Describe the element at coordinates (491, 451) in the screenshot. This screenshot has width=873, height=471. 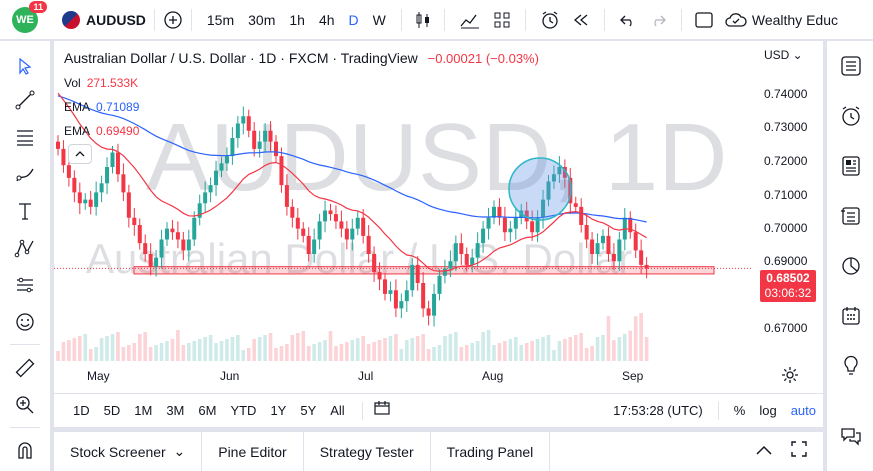
I see `tab-trading-panel: Trading Panel` at that location.